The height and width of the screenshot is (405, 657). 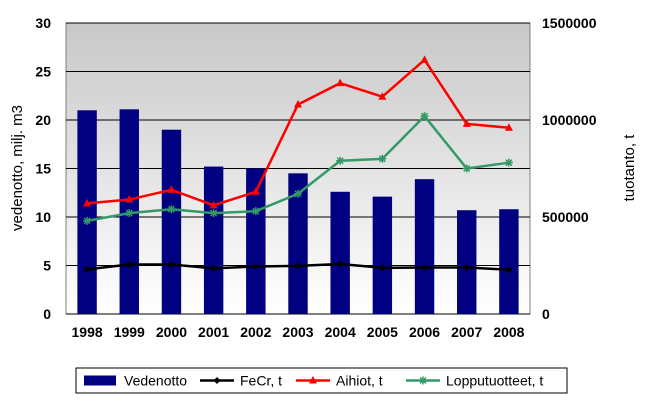 I want to click on left-y-tick-label: 10, so click(x=43, y=217).